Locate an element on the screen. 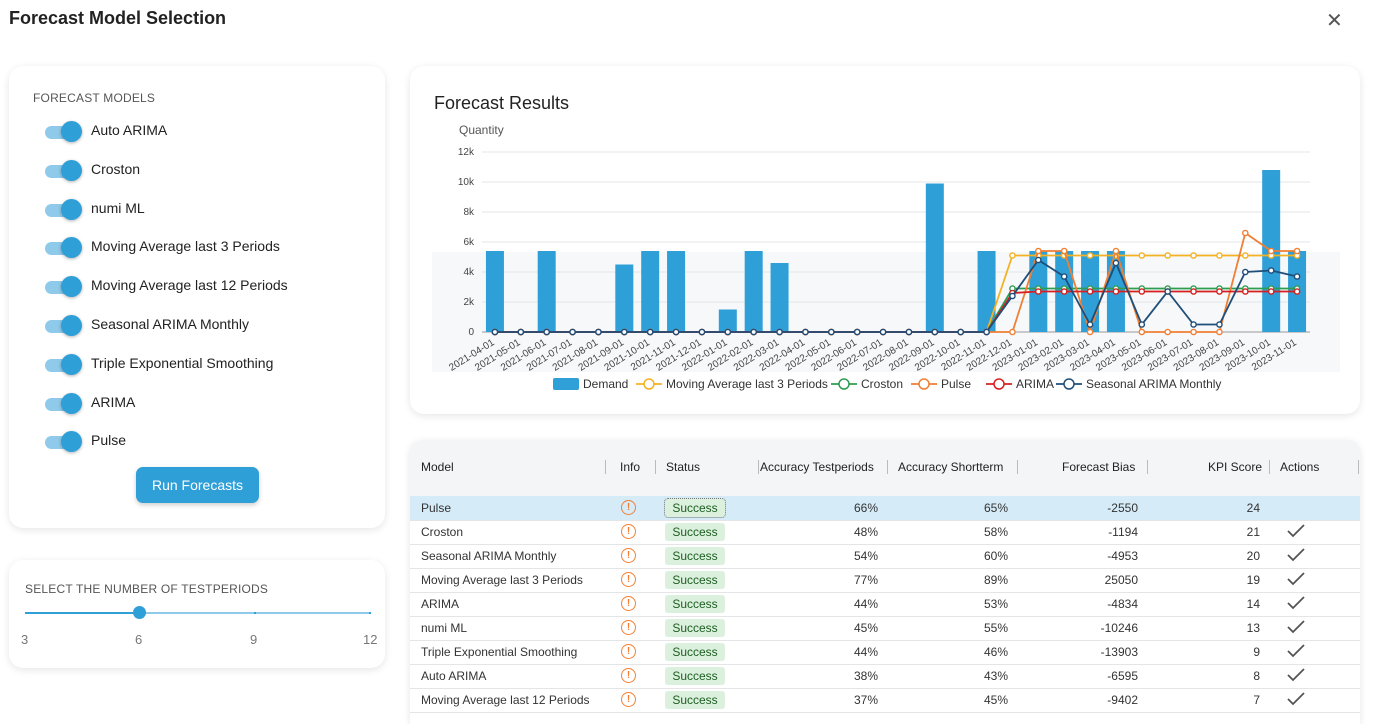  accuracy-testperiods-cell: 44% is located at coordinates (865, 604).